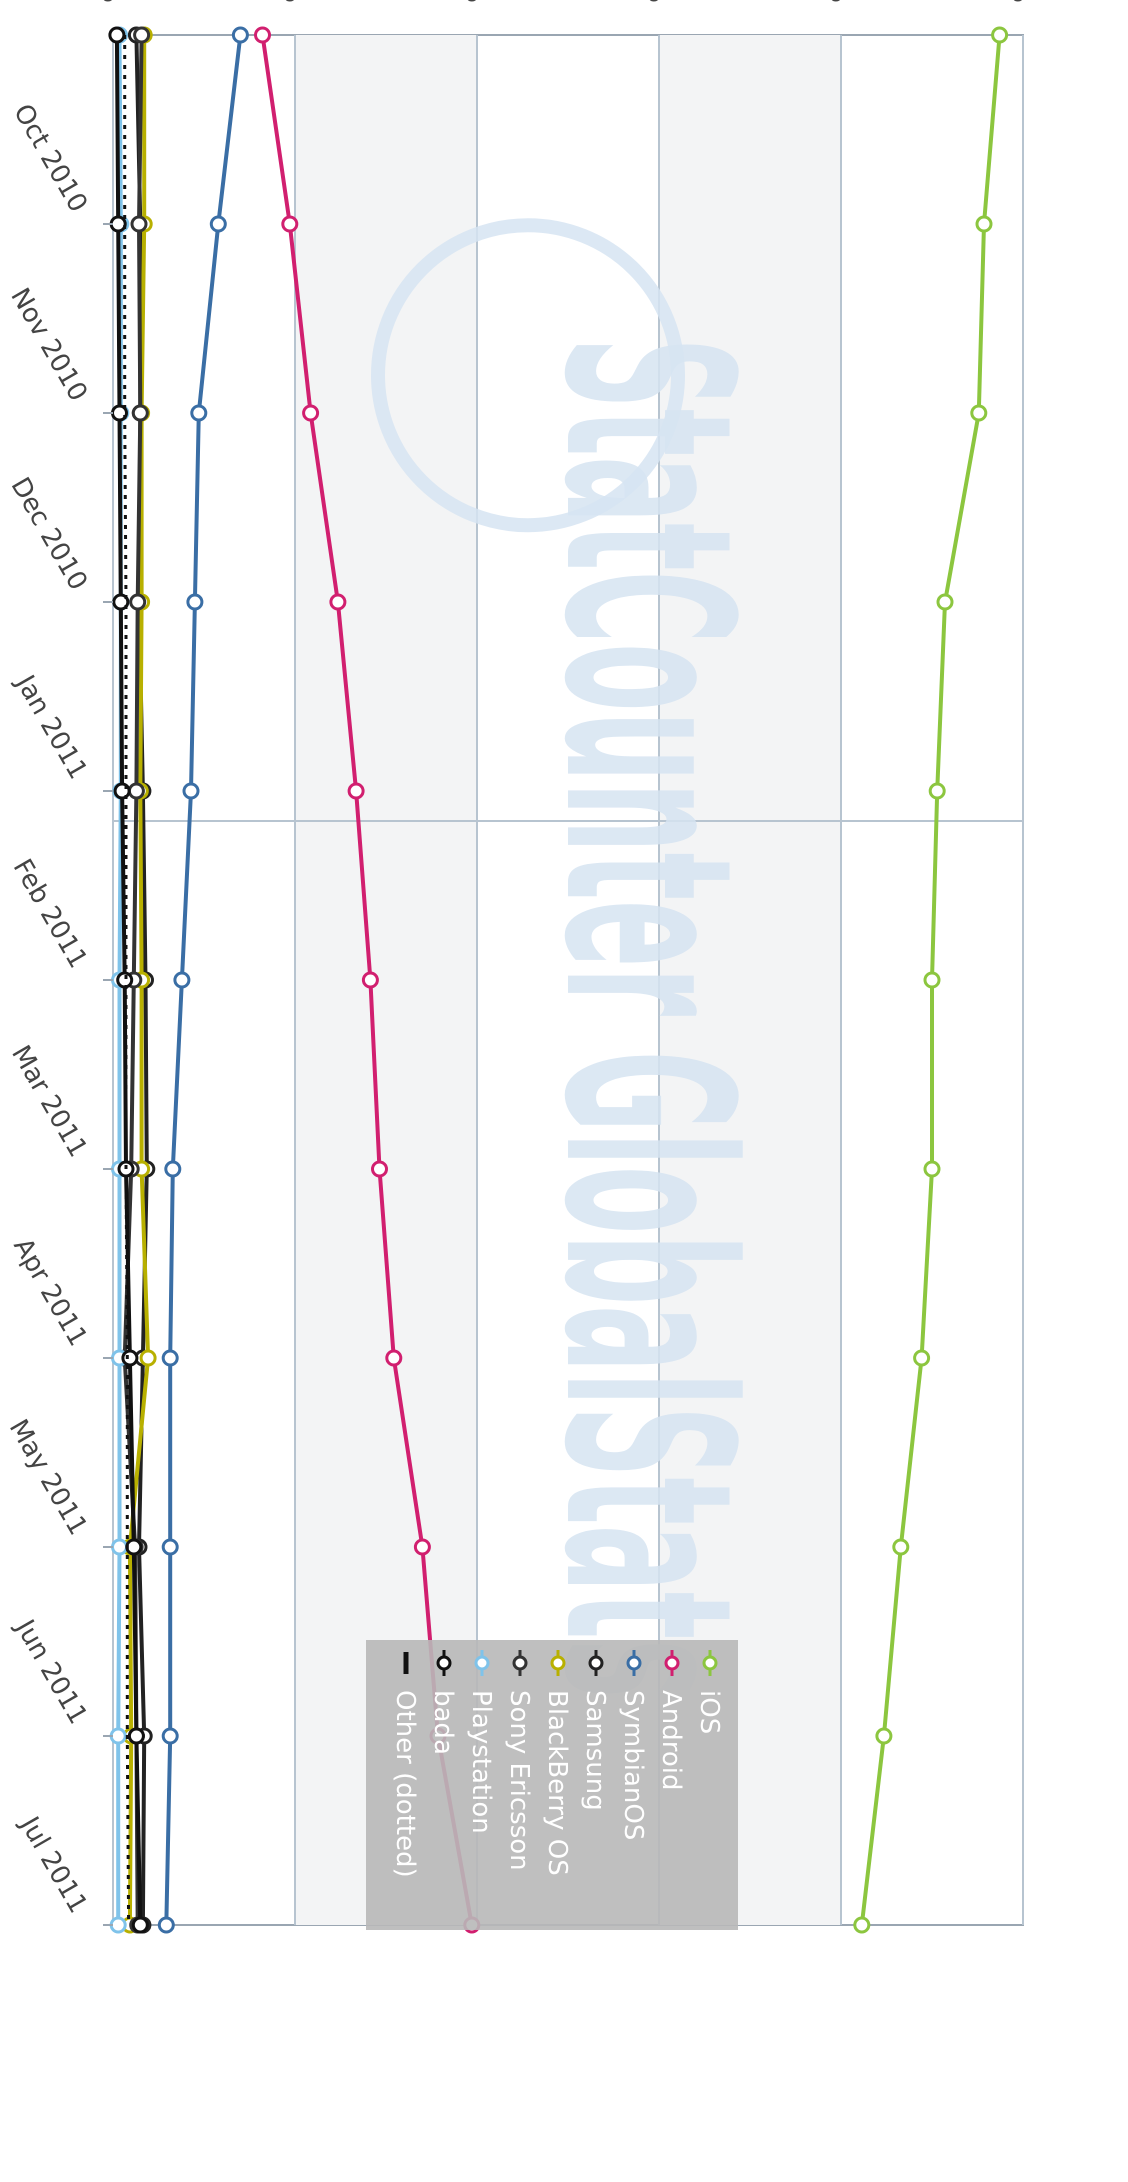 This screenshot has height=2182, width=1128. Describe the element at coordinates (405, 1784) in the screenshot. I see `legend-label-8: Other (dotted)` at that location.